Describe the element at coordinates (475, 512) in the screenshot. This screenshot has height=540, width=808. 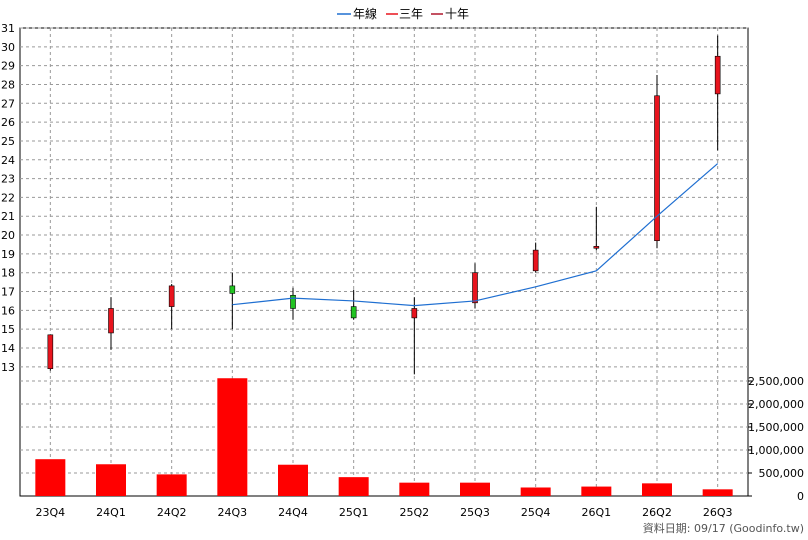
I see `x-tick-label: 25Q3` at that location.